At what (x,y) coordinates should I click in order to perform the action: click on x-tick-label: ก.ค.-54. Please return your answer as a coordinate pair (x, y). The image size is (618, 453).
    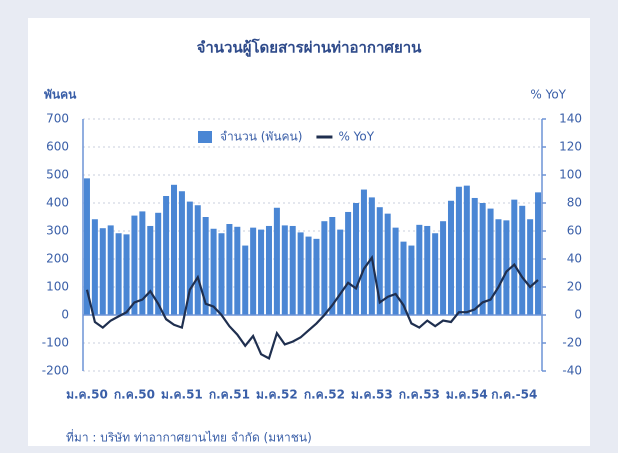
    Looking at the image, I should click on (514, 395).